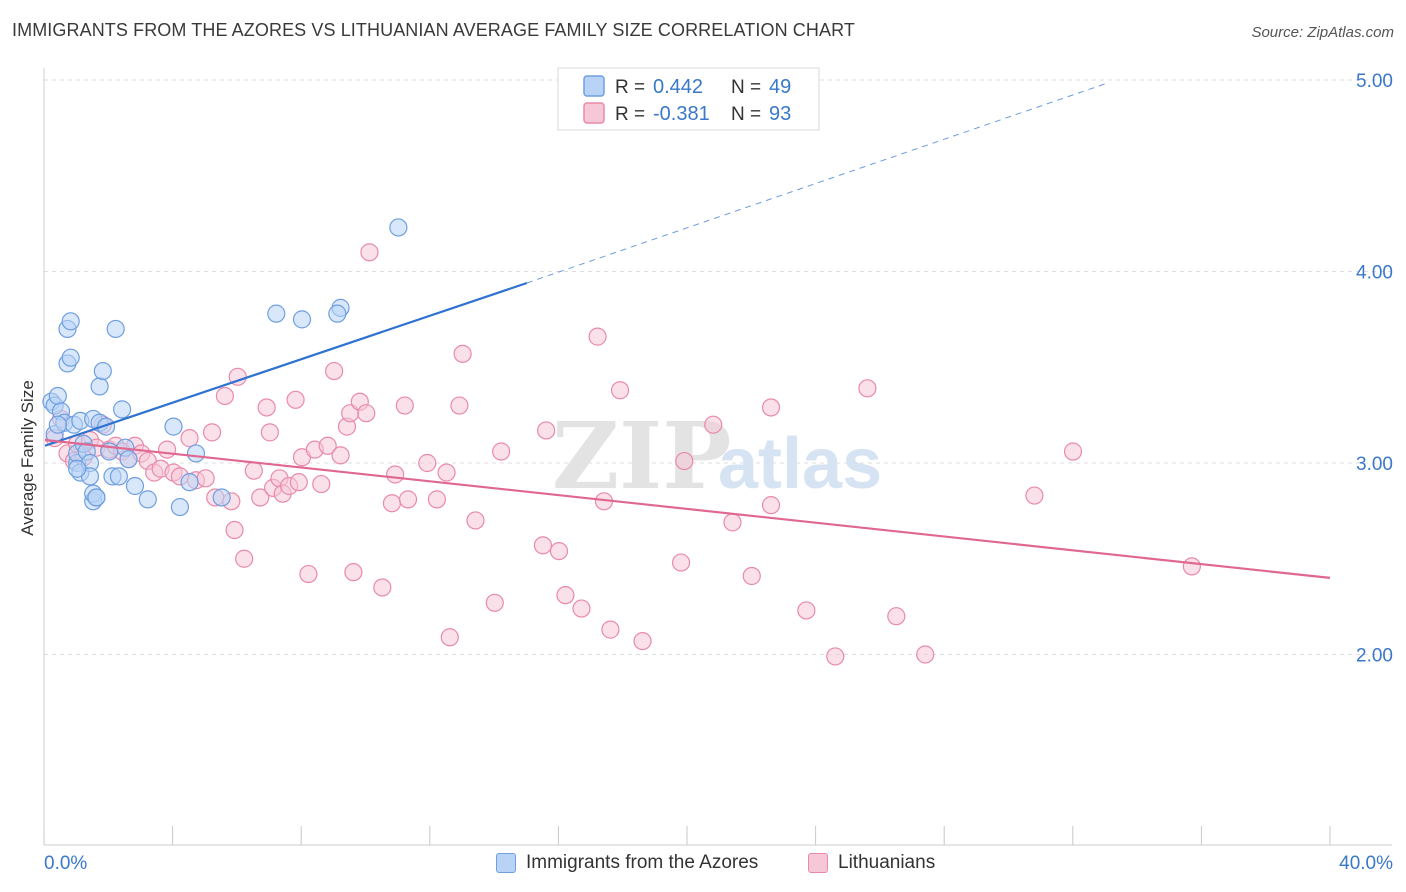 The height and width of the screenshot is (892, 1406). I want to click on watermark-zip: ZIP, so click(641, 456).